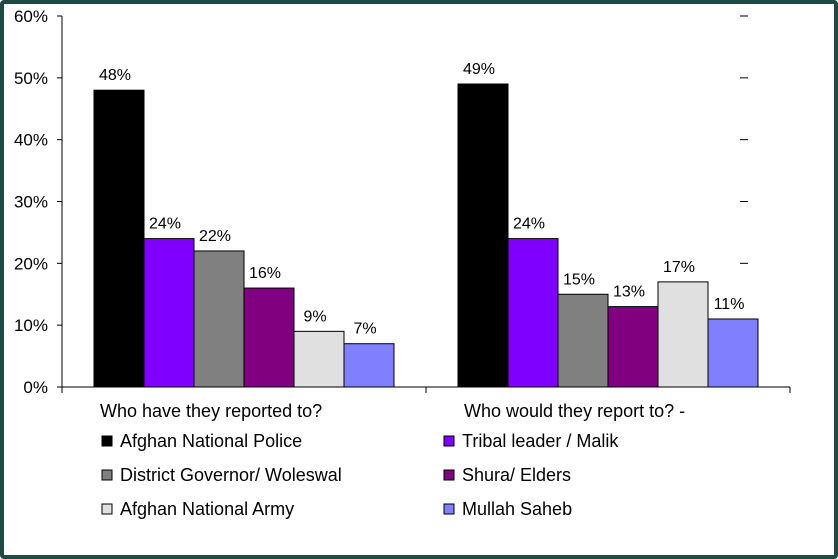 The width and height of the screenshot is (838, 559). I want to click on legend-label: Mullah Saheb, so click(517, 509).